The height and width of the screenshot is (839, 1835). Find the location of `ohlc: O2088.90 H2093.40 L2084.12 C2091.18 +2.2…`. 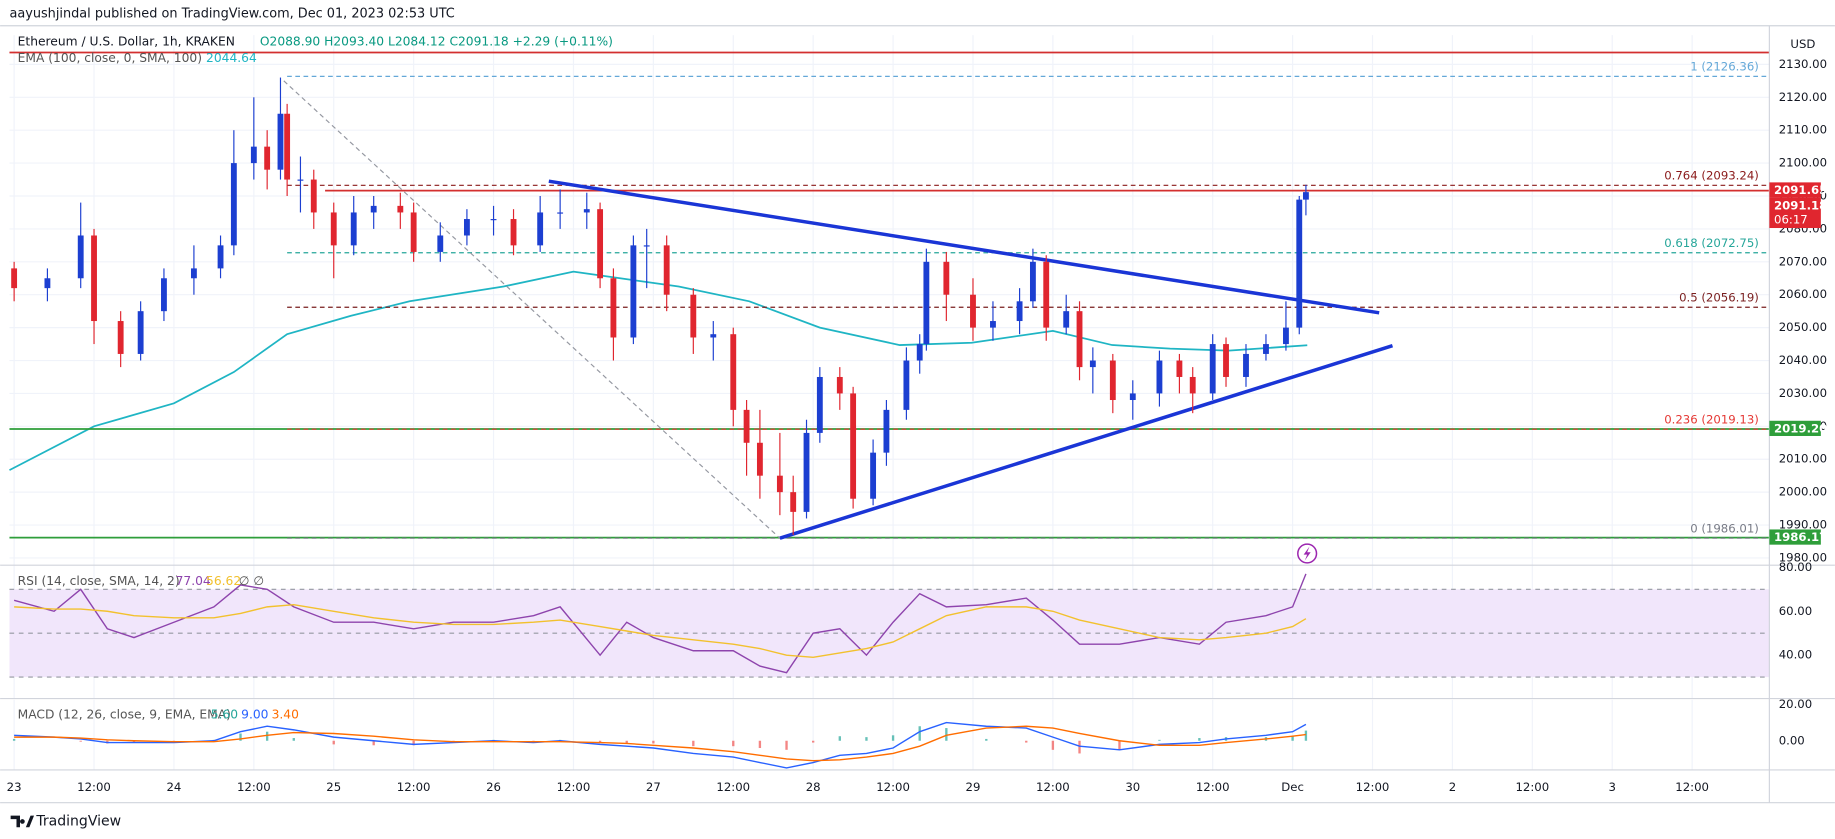

ohlc: O2088.90 H2093.40 L2084.12 C2091.18 +2.2… is located at coordinates (436, 42).